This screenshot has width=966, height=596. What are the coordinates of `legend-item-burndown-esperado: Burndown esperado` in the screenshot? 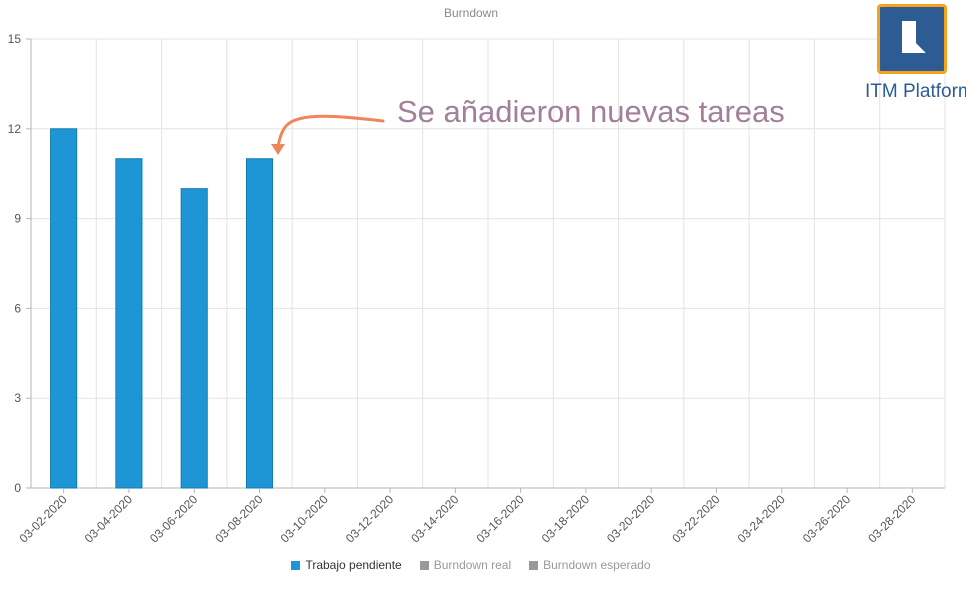 It's located at (590, 565).